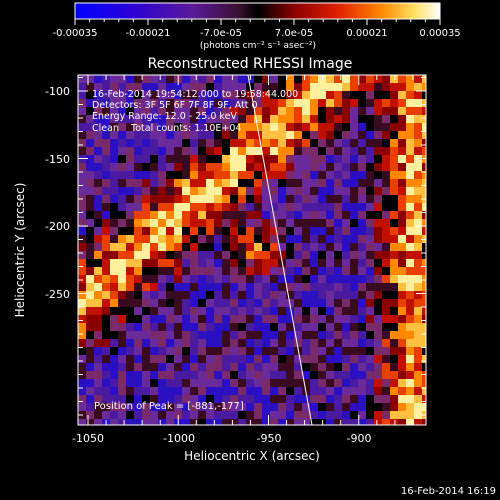  Describe the element at coordinates (57, 294) in the screenshot. I see `y-tick-label: -250` at that location.